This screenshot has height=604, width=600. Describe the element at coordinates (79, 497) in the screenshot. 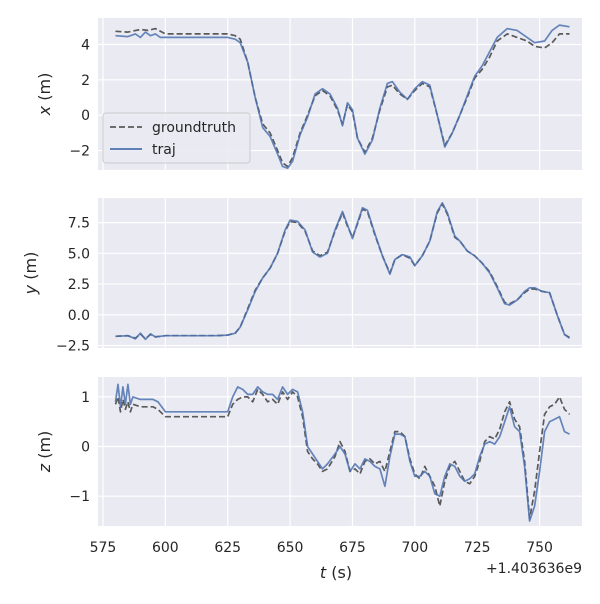

I see `y-tick-label: −1` at that location.